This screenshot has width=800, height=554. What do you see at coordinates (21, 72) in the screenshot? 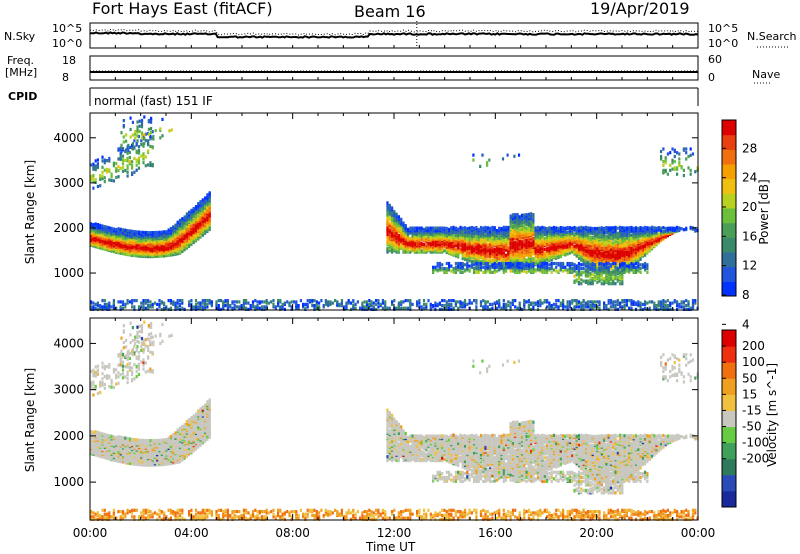
I see `freq-label-line2: [MHz]` at bounding box center [21, 72].